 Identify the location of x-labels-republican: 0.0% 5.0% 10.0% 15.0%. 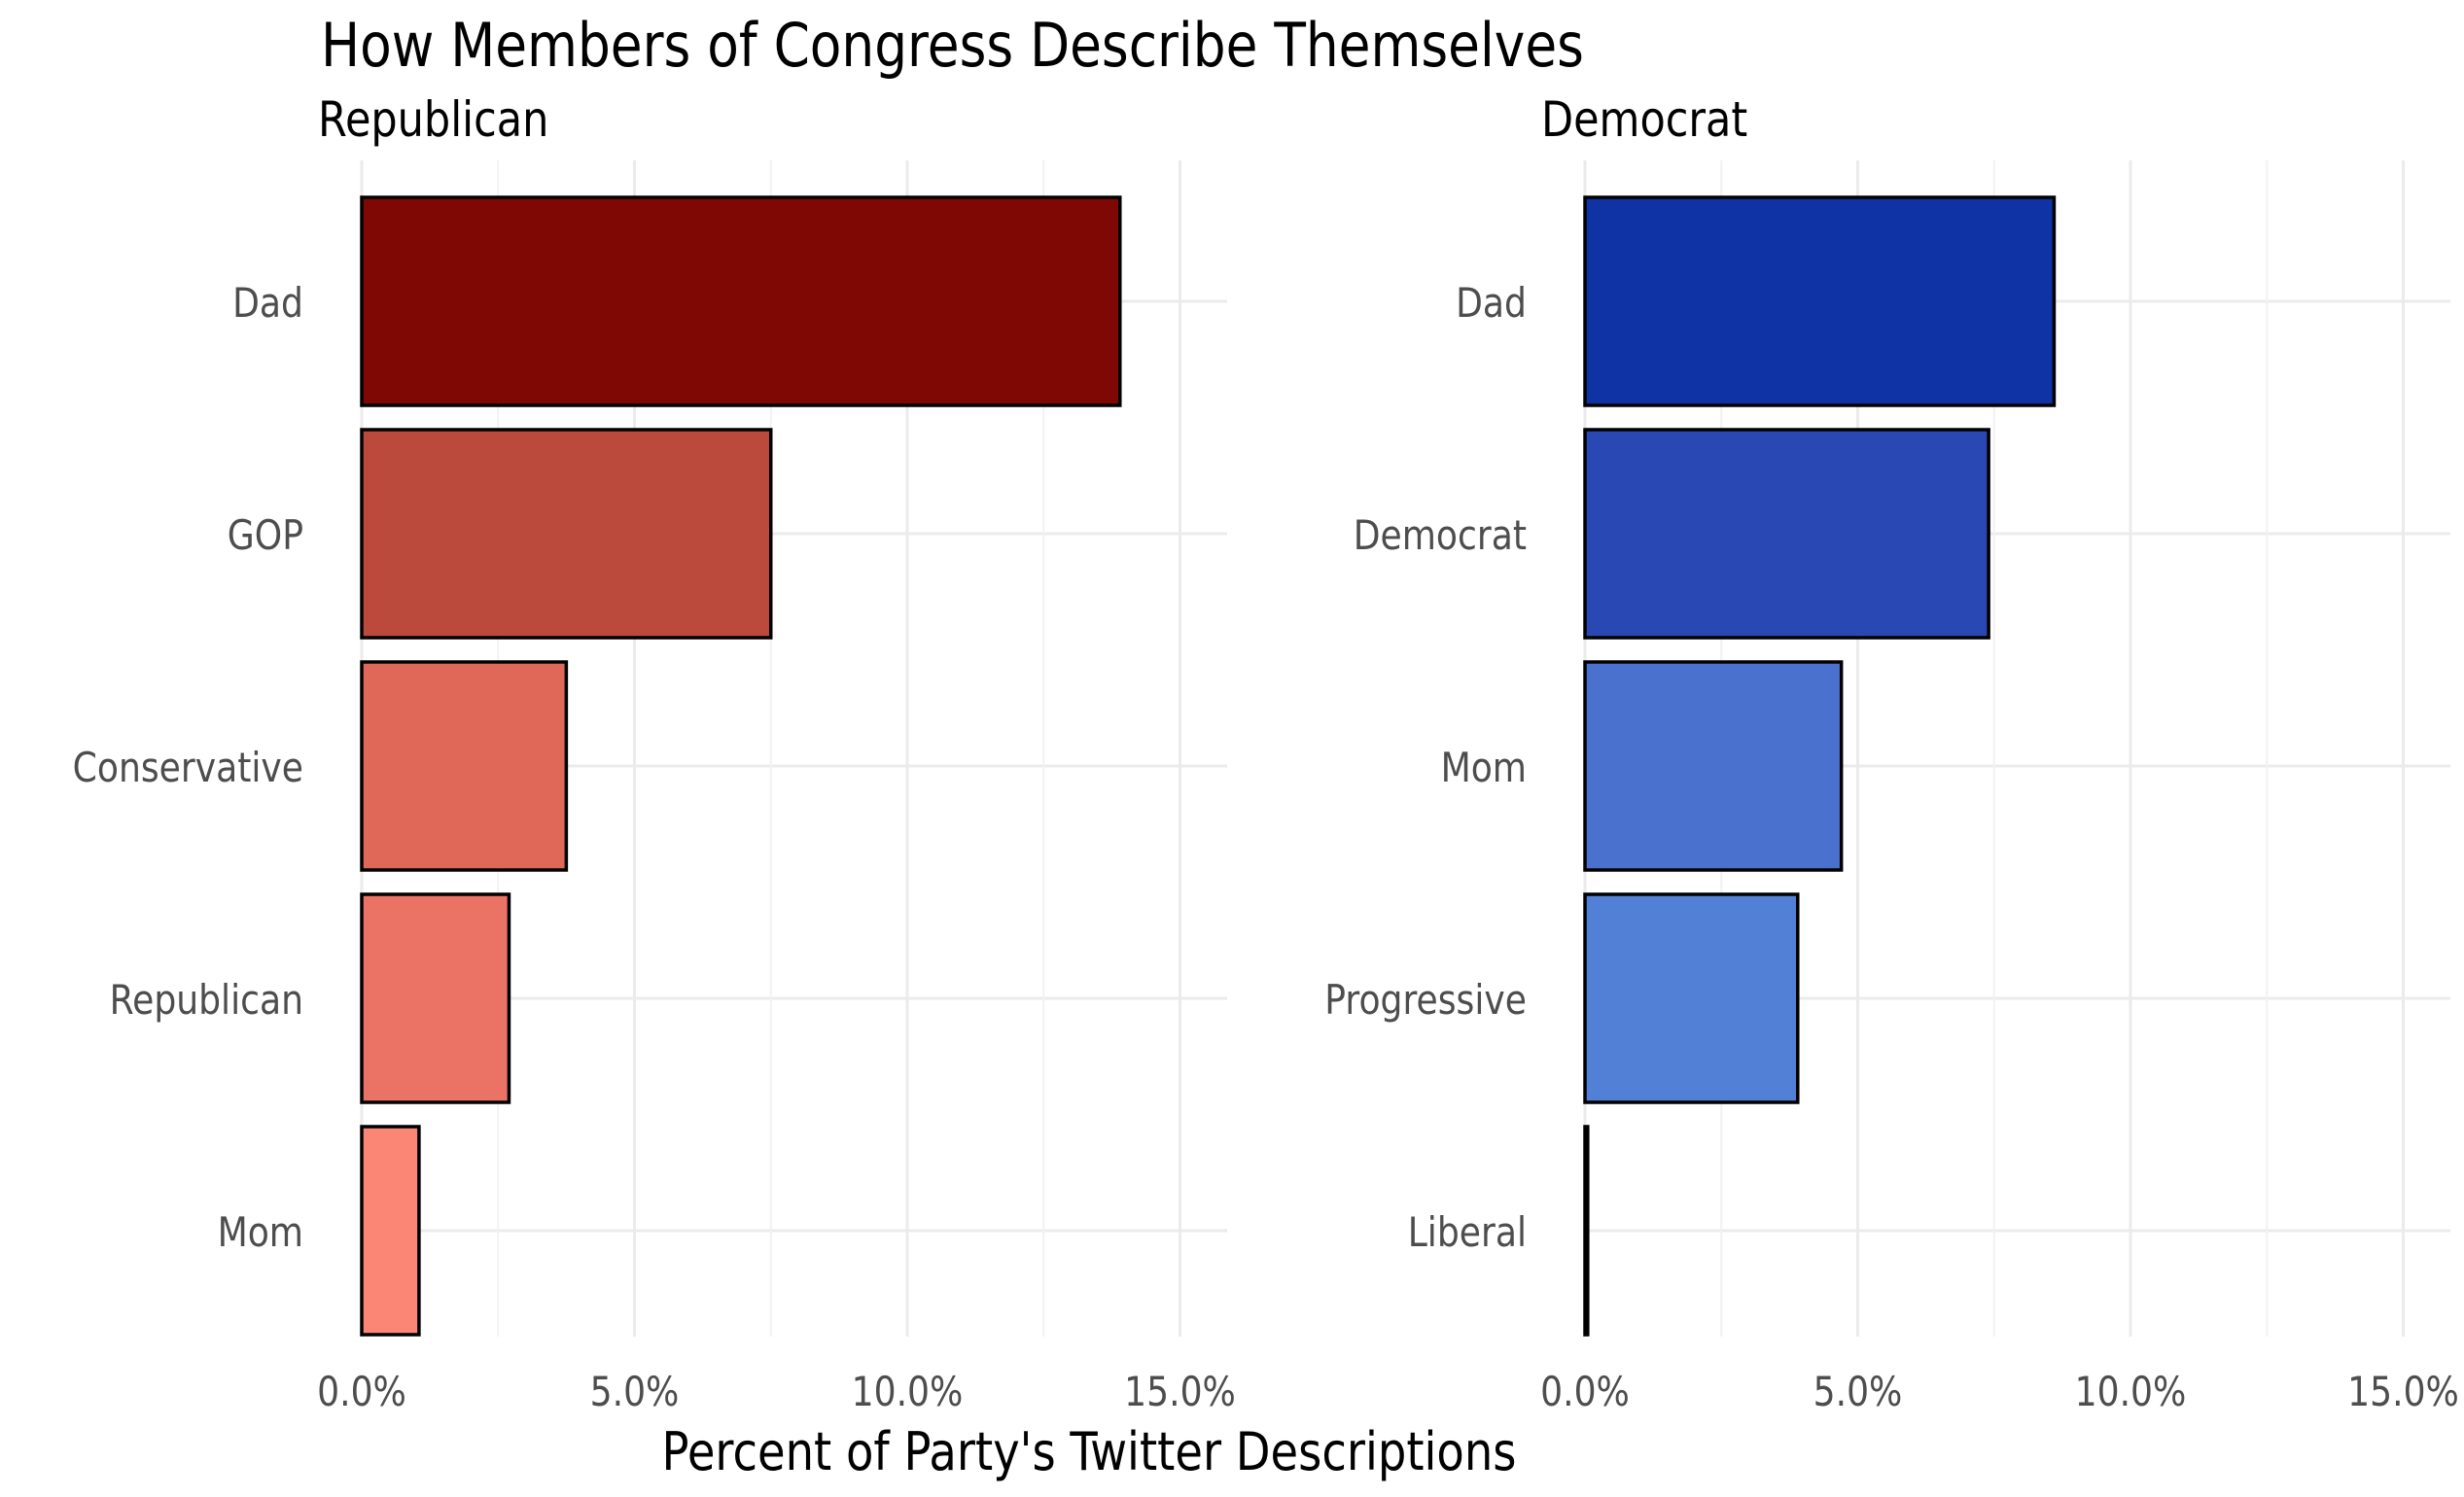
(776, 1392).